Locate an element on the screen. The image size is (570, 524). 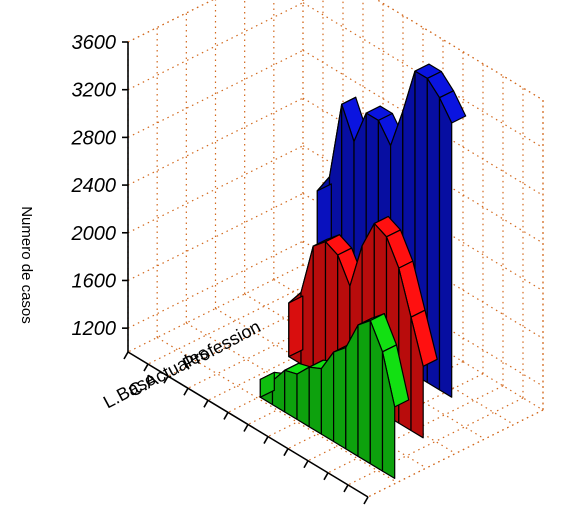
y-tick-label-2000: 2000 is located at coordinates (94, 234).